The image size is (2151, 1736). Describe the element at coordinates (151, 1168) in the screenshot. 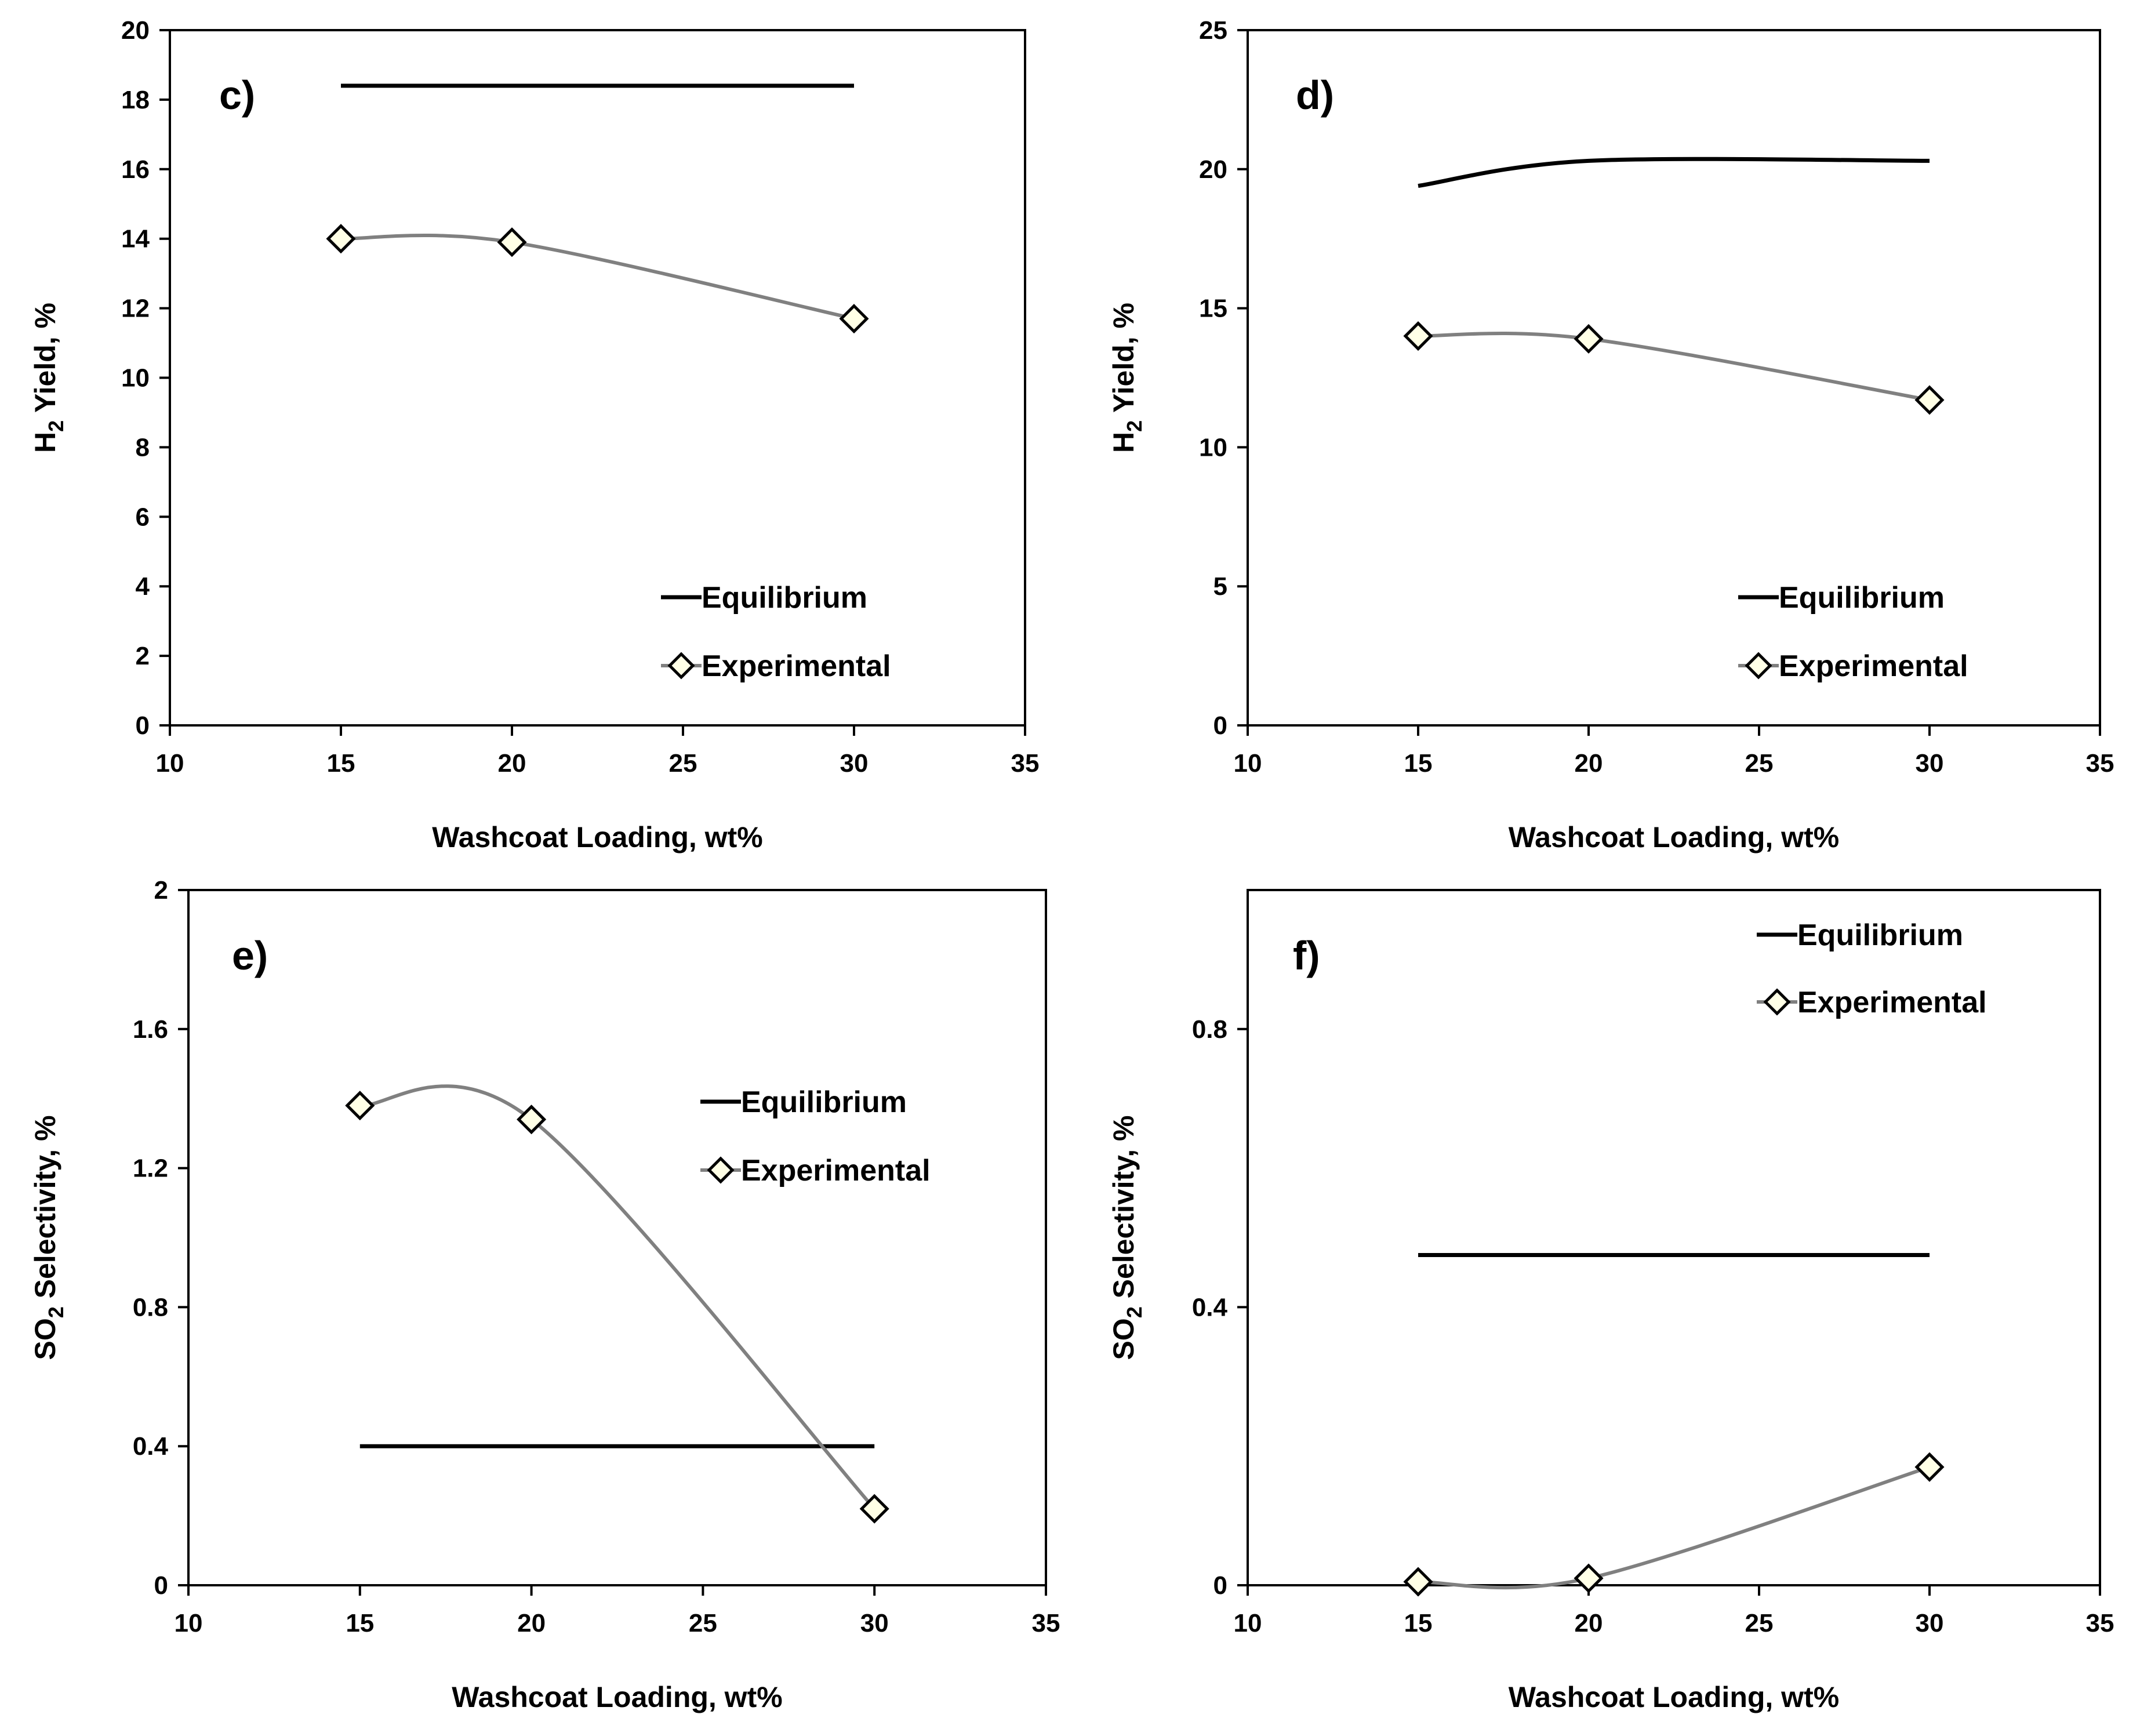

I see `y-tick-label: 1.2` at that location.